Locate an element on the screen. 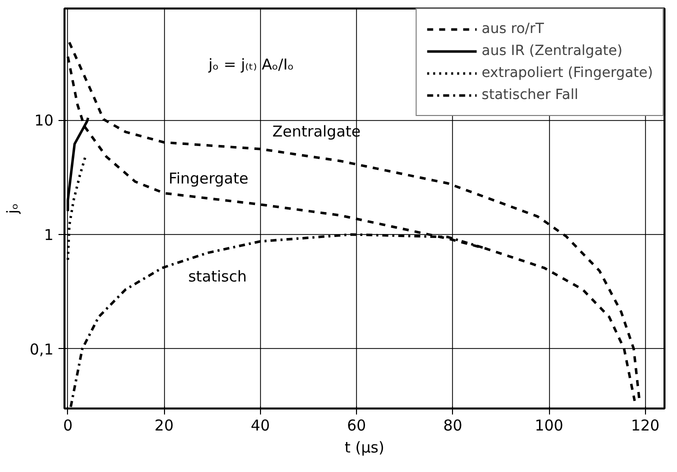 The height and width of the screenshot is (472, 677). annotation: Fingergate is located at coordinates (208, 179).